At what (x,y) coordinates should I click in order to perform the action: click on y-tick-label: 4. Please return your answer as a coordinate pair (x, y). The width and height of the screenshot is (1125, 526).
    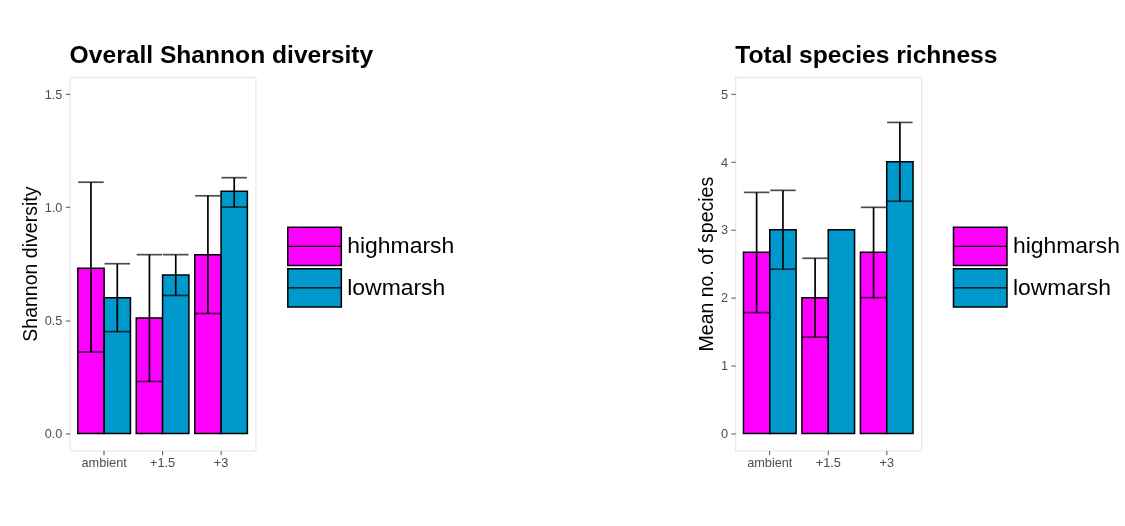
    Looking at the image, I should click on (724, 162).